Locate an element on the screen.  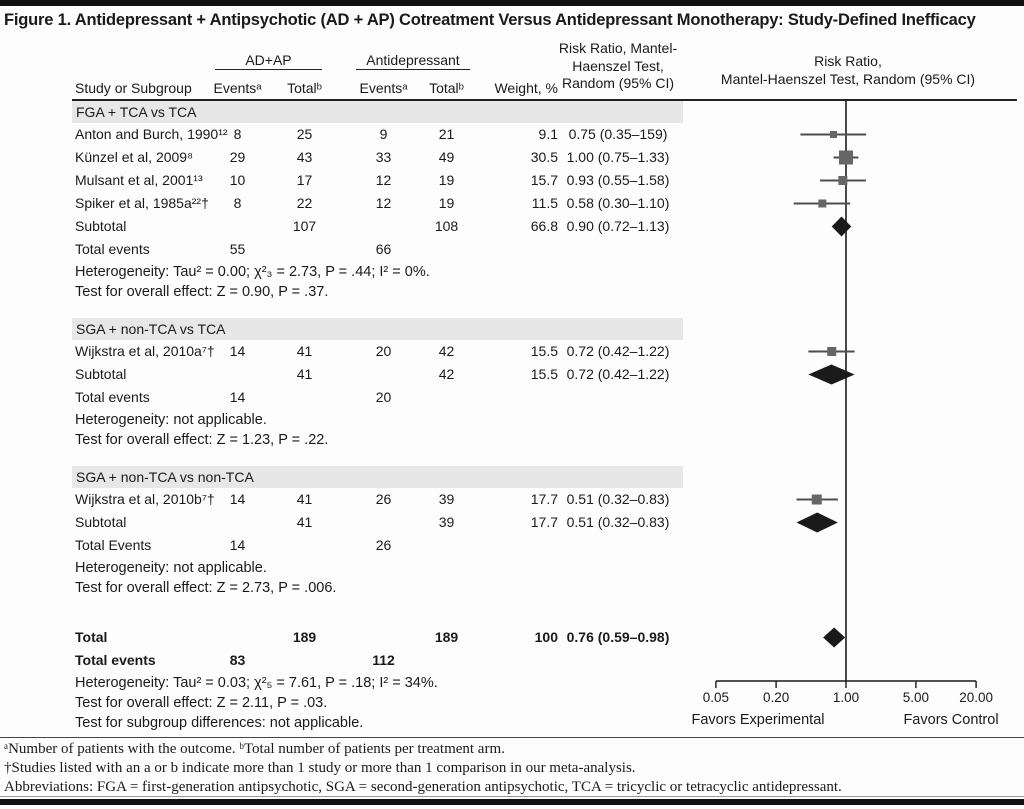
cell-t2: 21 is located at coordinates (446, 134).